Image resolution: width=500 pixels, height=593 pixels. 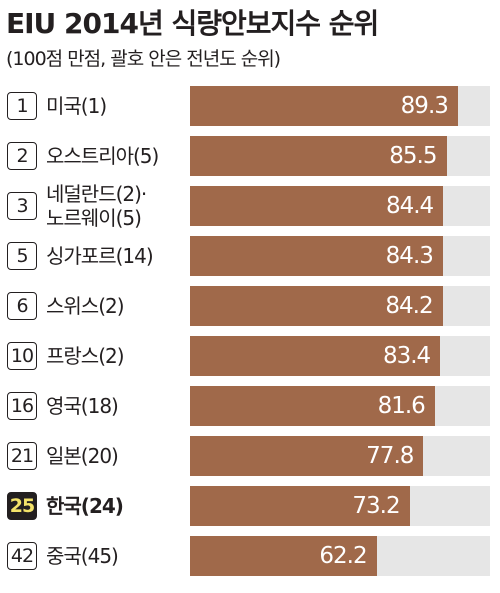 I want to click on data-label: 81.6, so click(x=401, y=406).